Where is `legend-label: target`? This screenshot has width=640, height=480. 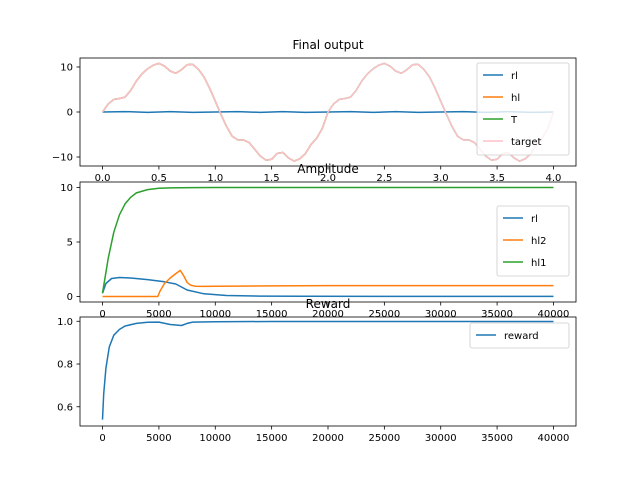
legend-label: target is located at coordinates (526, 142).